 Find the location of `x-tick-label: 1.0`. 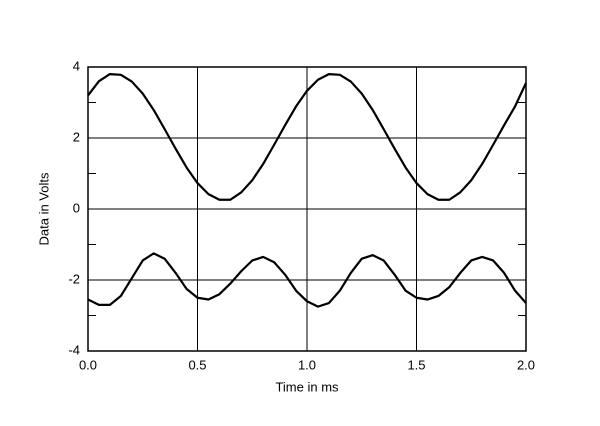

x-tick-label: 1.0 is located at coordinates (307, 364).